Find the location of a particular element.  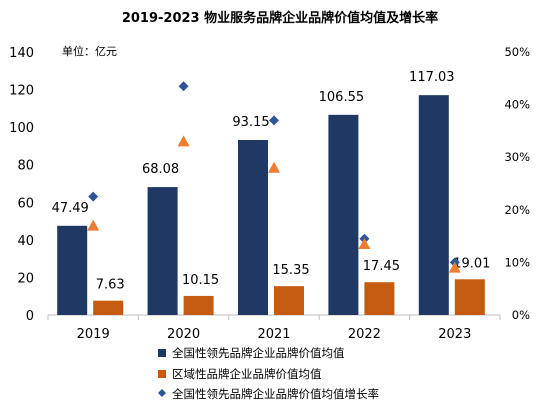

y-right-tick-label: 10% is located at coordinates (517, 262).